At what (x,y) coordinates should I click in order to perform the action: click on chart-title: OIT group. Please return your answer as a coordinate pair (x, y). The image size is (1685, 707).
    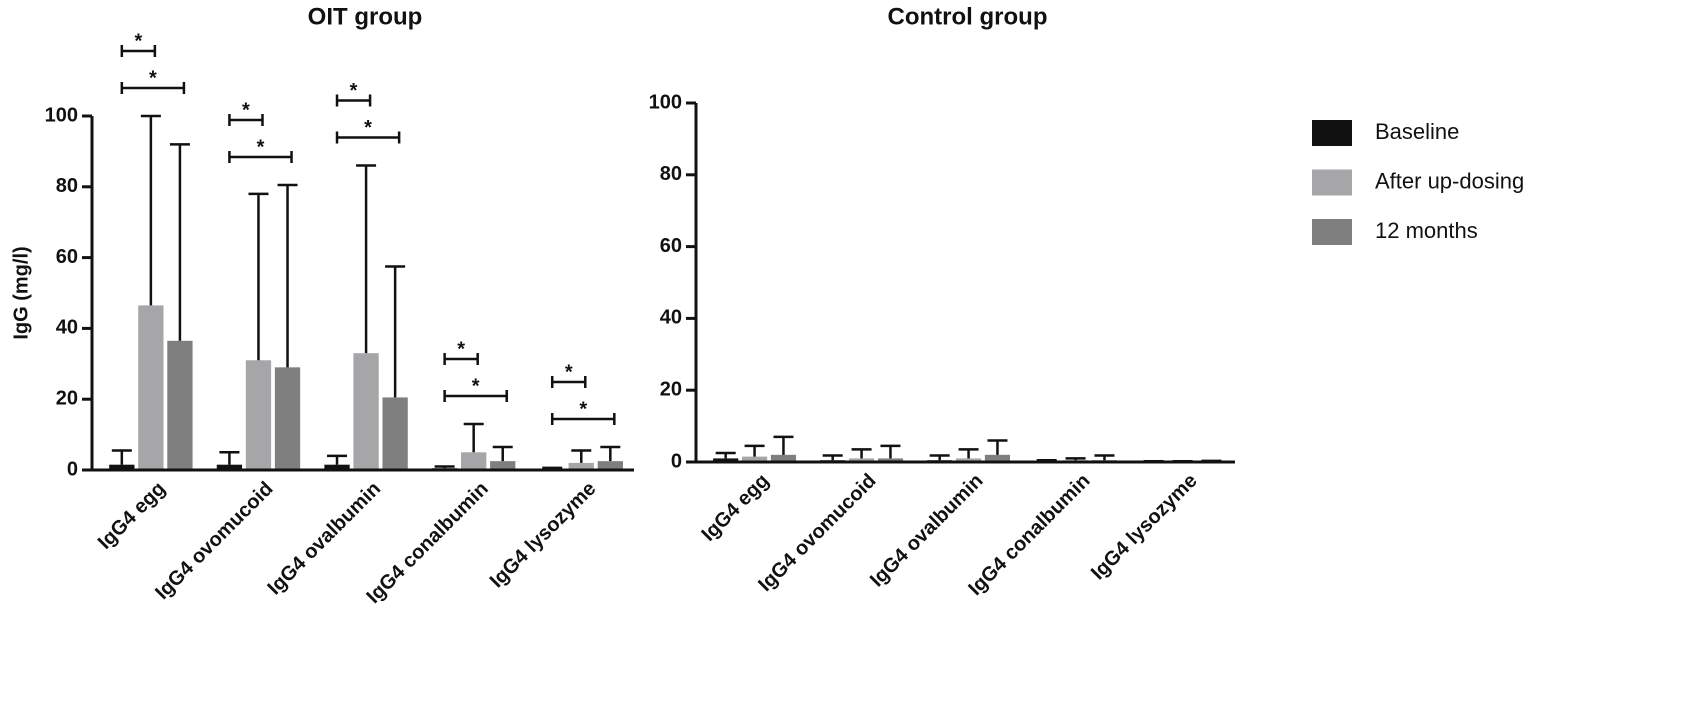
    Looking at the image, I should click on (365, 16).